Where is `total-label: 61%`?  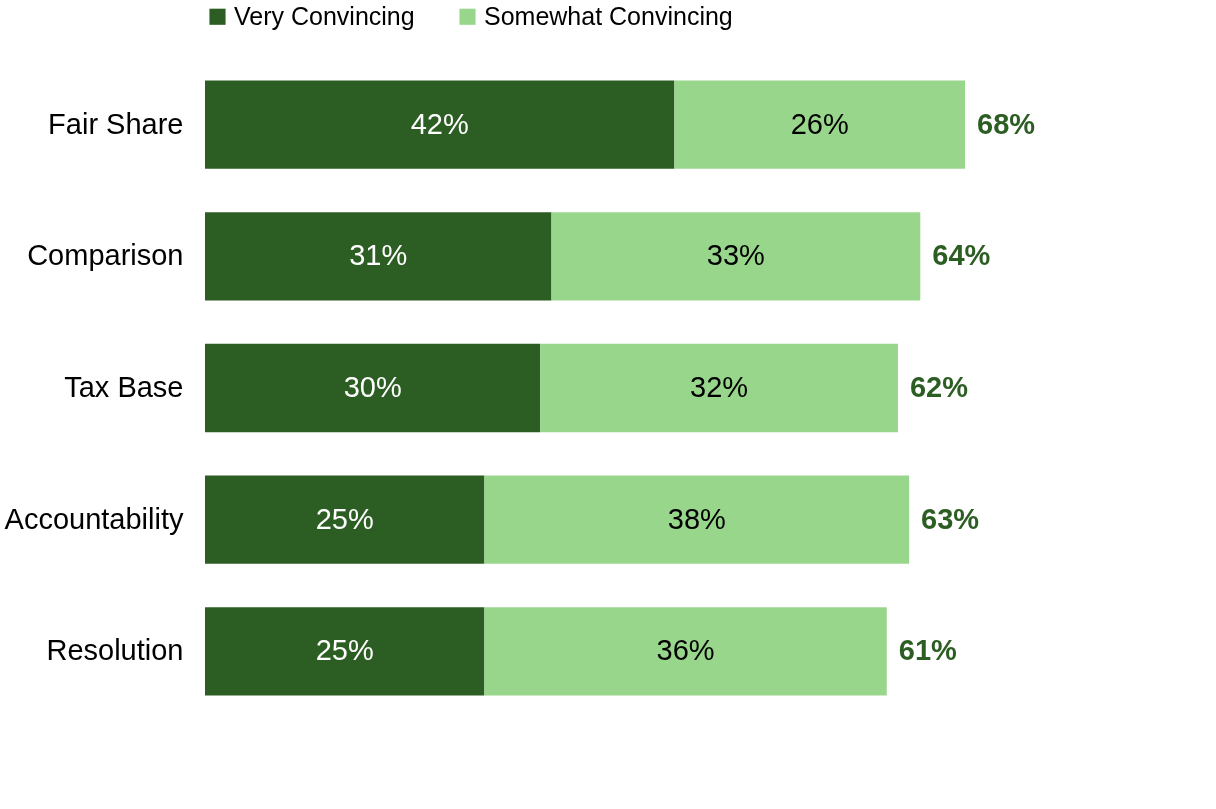 total-label: 61% is located at coordinates (928, 650).